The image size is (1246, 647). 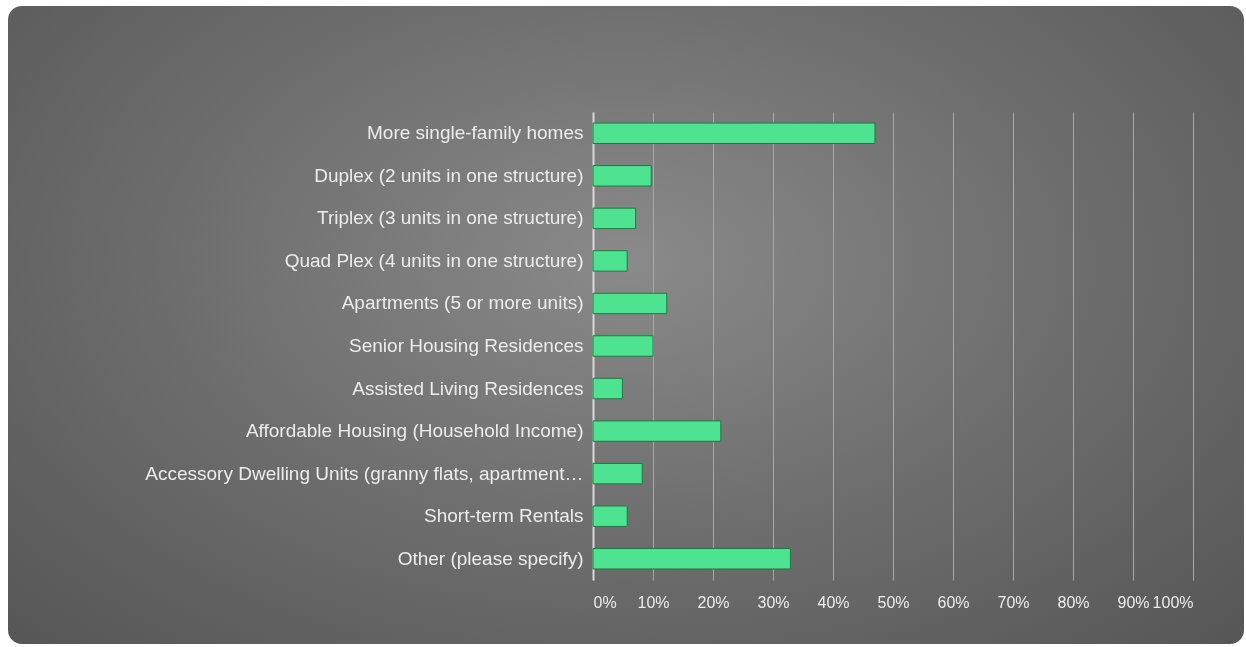 I want to click on y-tick-label: Affordable Housing (Household Income), so click(x=414, y=431).